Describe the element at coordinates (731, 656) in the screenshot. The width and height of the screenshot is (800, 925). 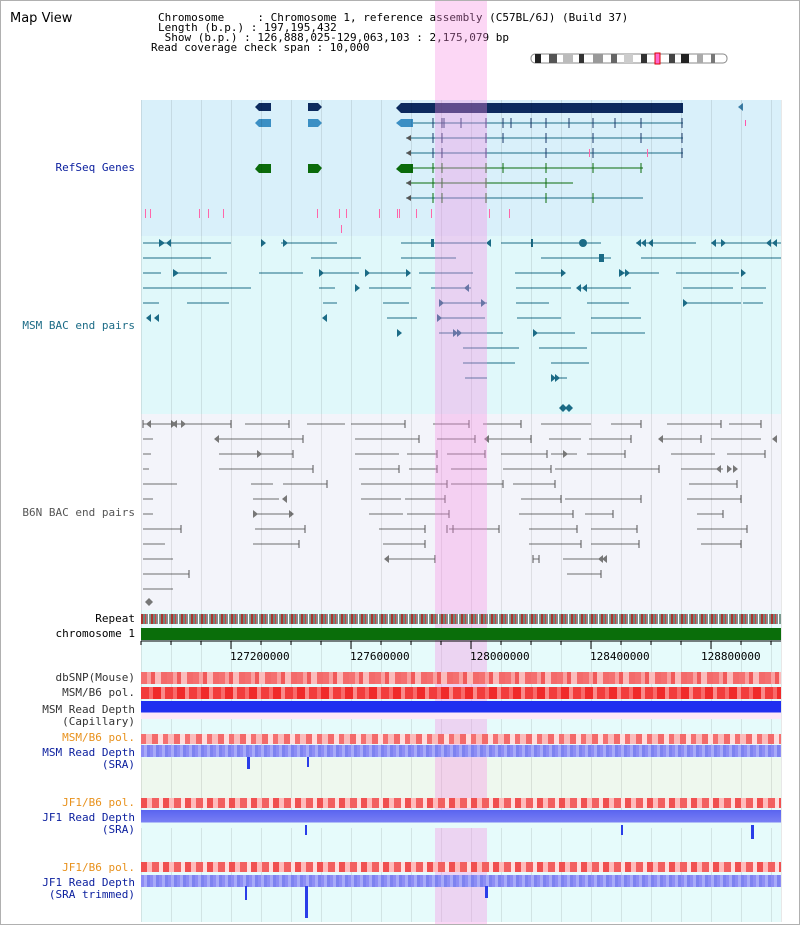
I see `axis-tick-label: 128800000` at that location.